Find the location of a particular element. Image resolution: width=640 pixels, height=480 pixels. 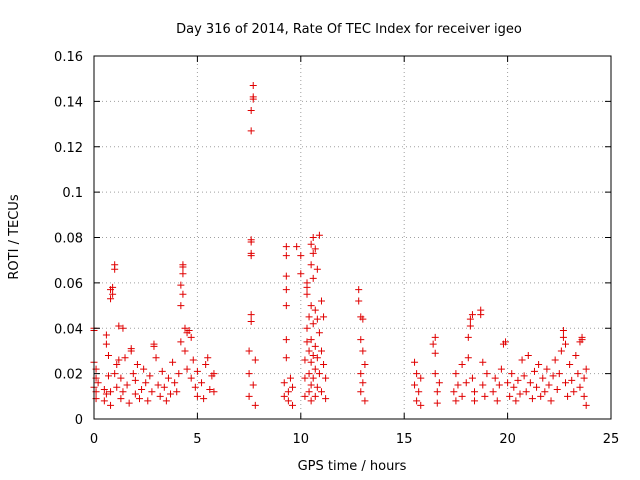

x-tick-label: 20 is located at coordinates (507, 439).